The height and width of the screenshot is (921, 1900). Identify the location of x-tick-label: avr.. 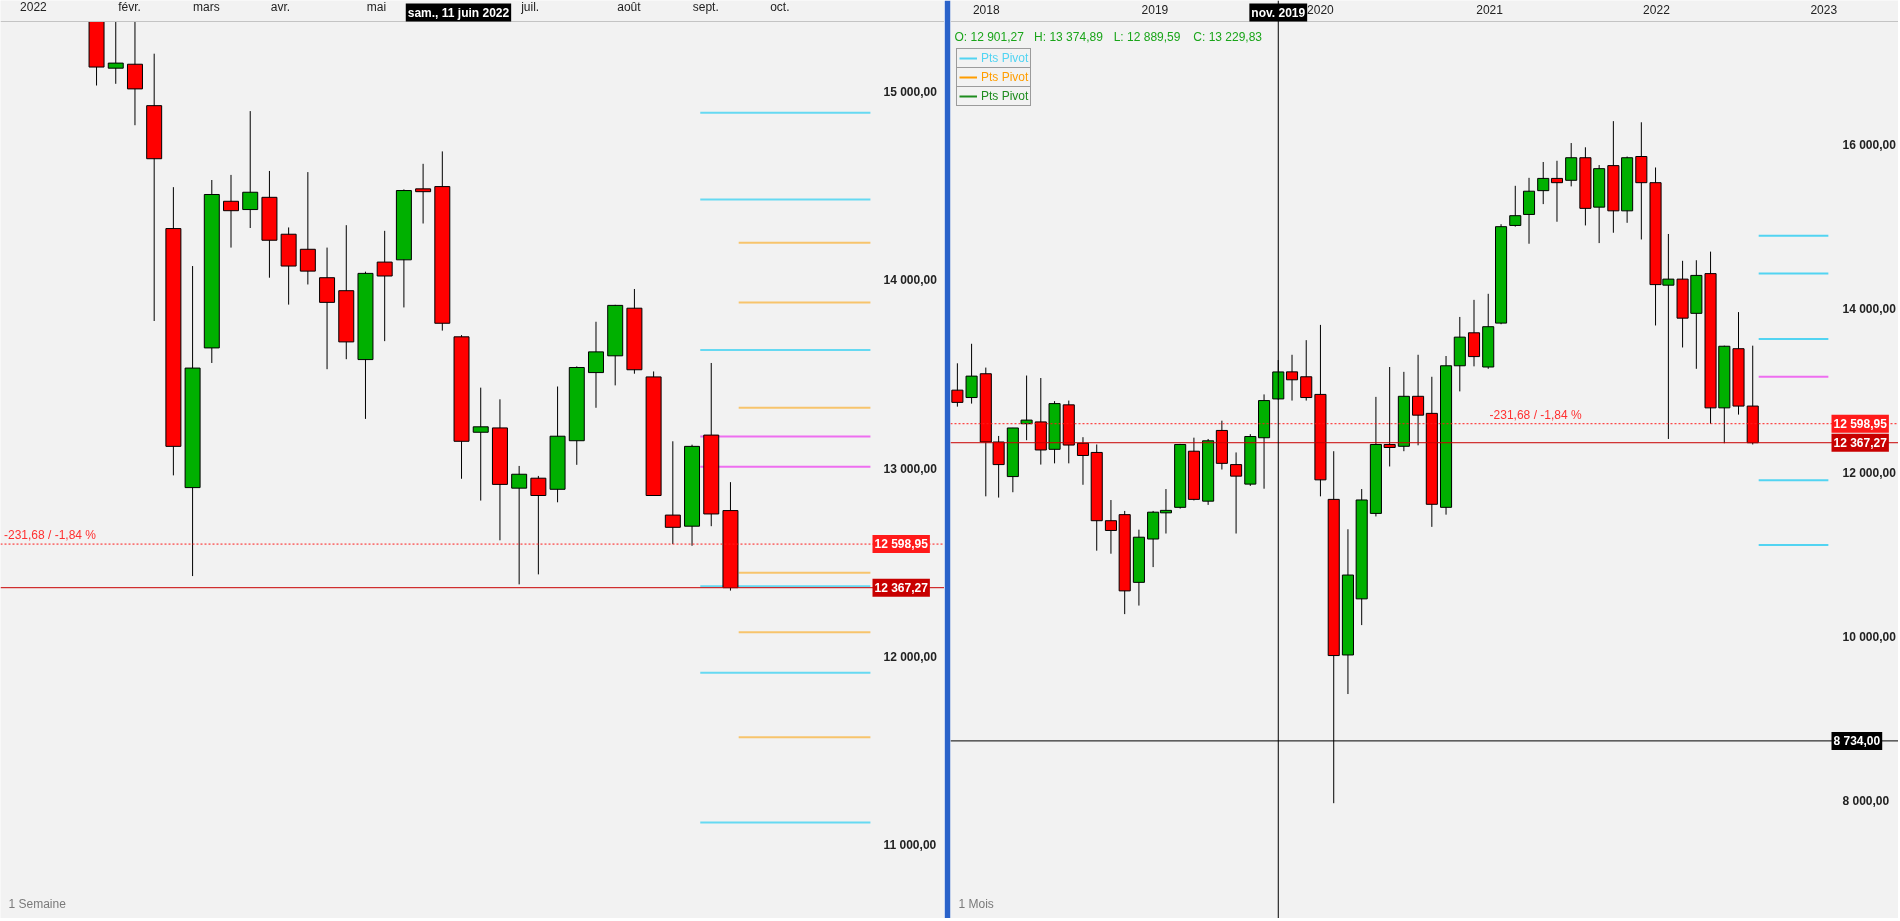
(280, 7).